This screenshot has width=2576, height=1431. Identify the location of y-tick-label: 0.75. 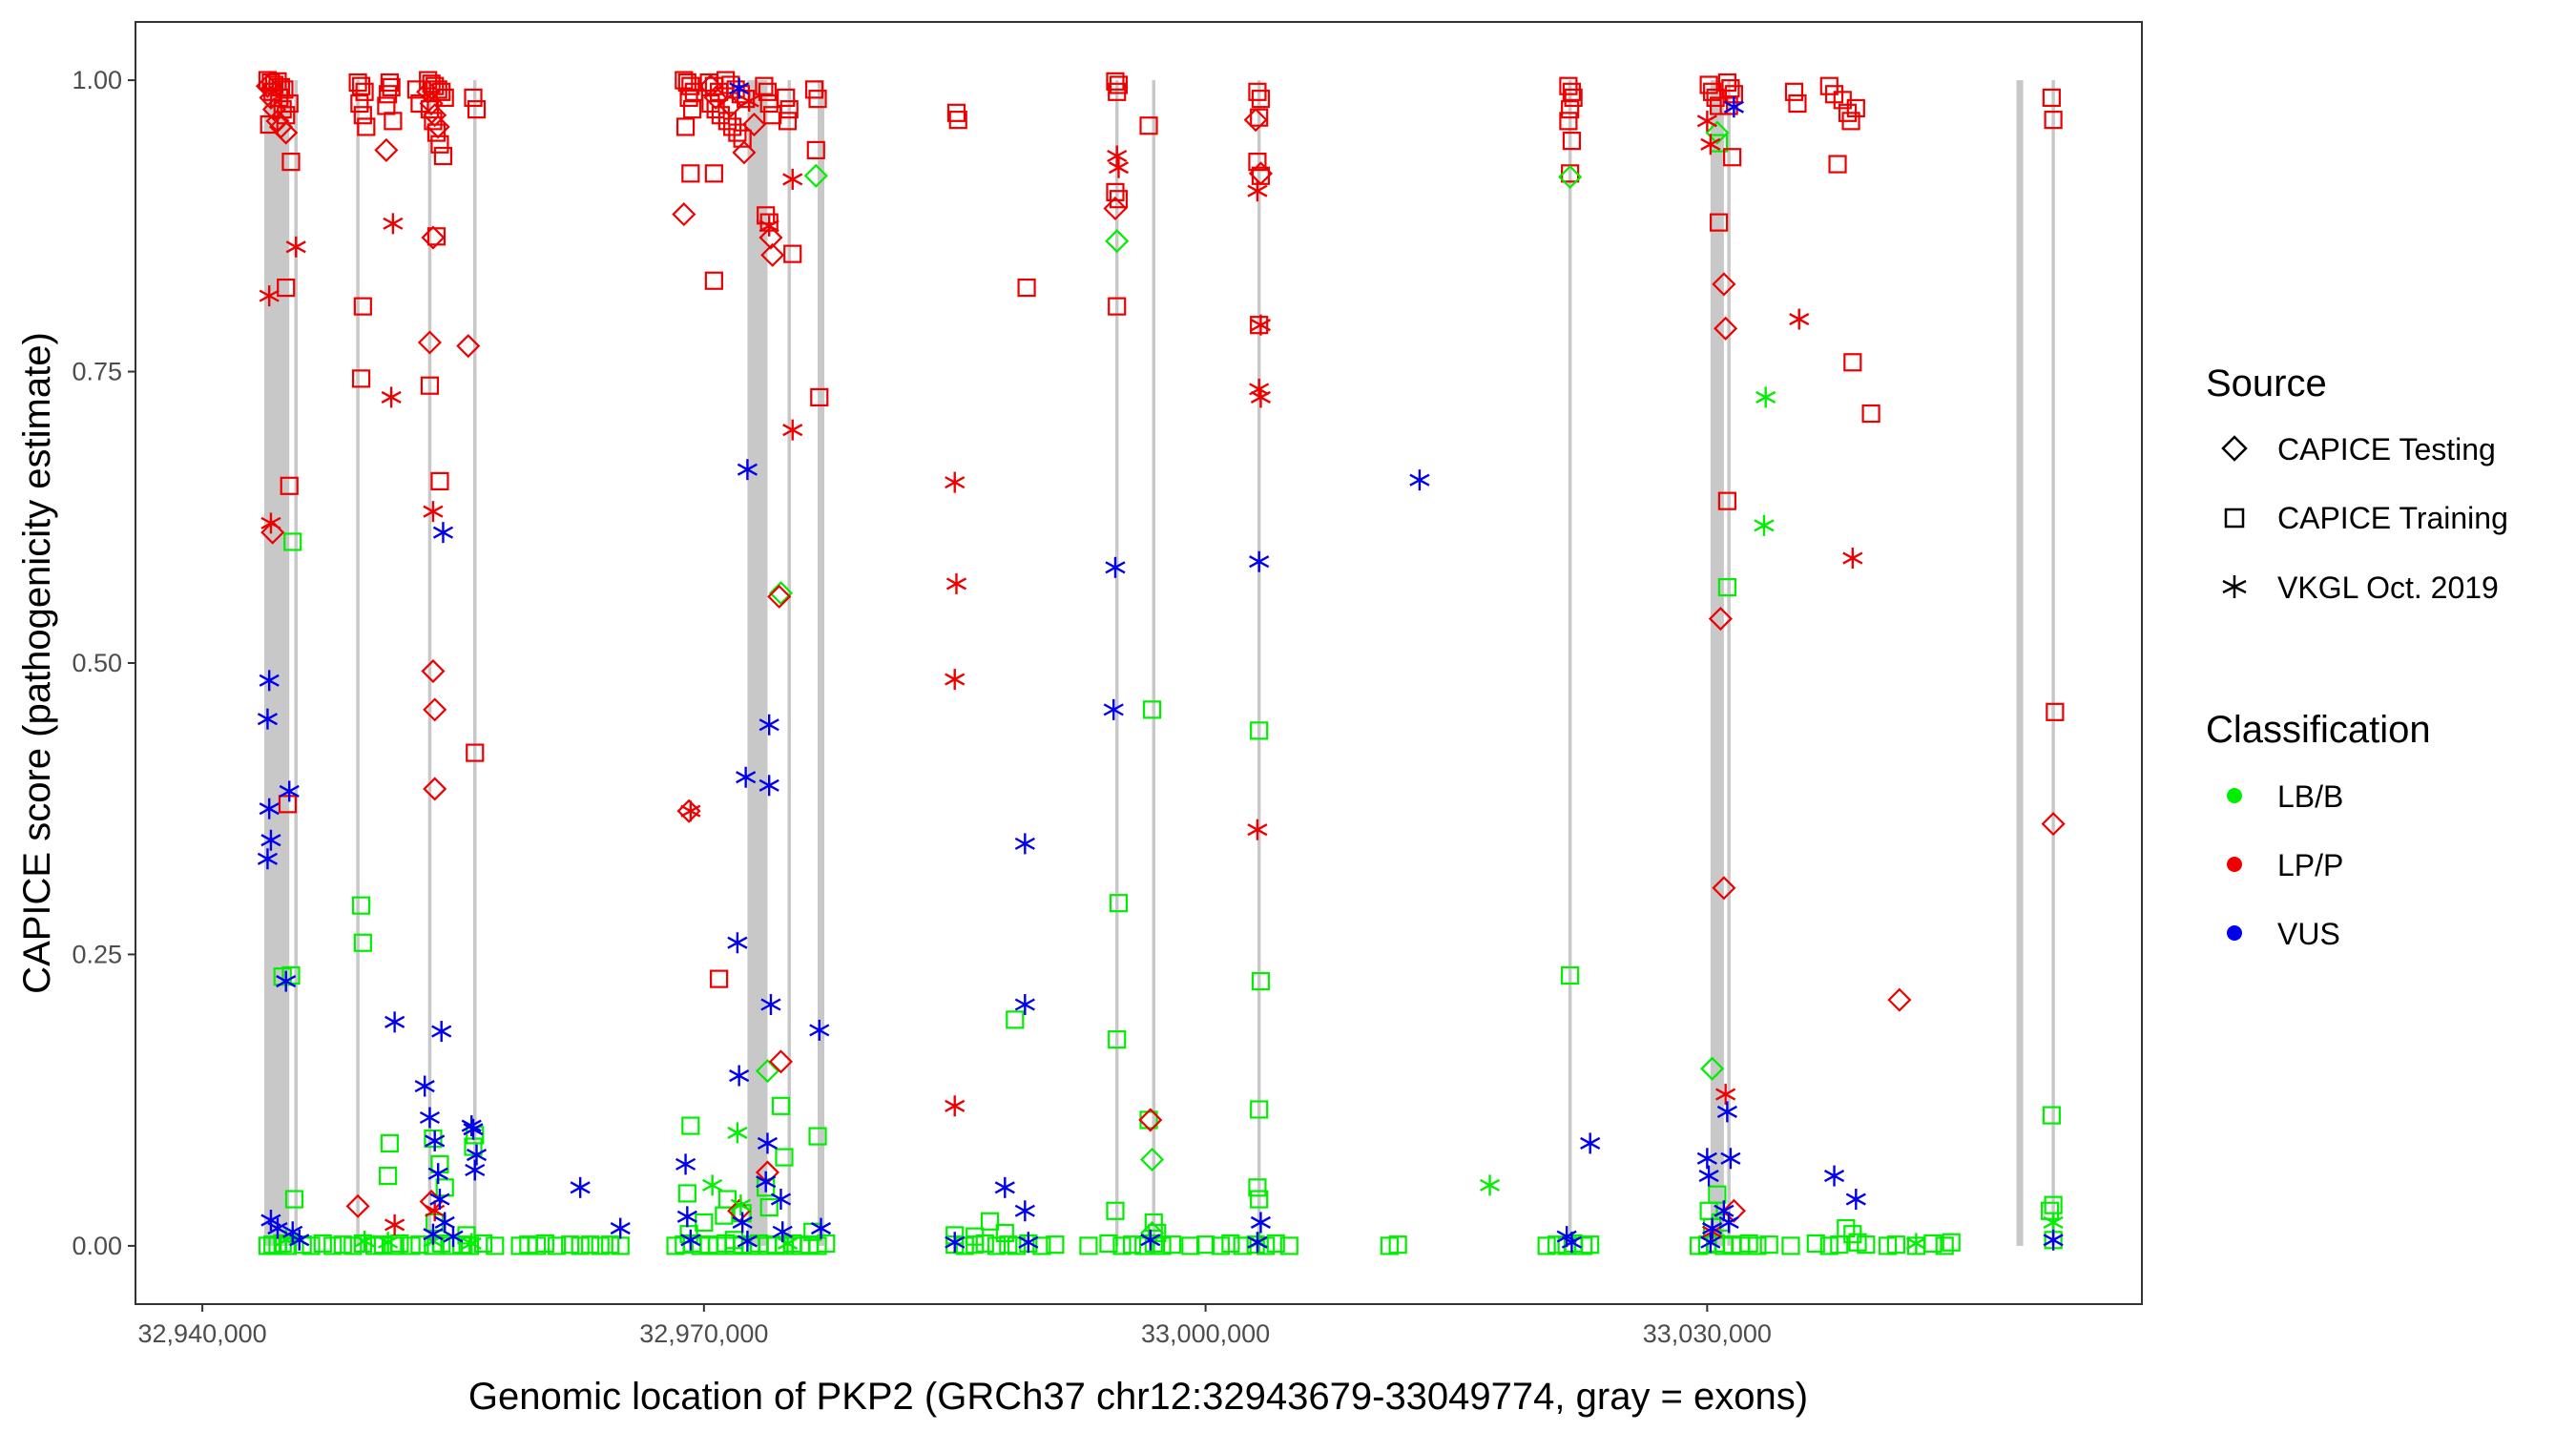
(97, 372).